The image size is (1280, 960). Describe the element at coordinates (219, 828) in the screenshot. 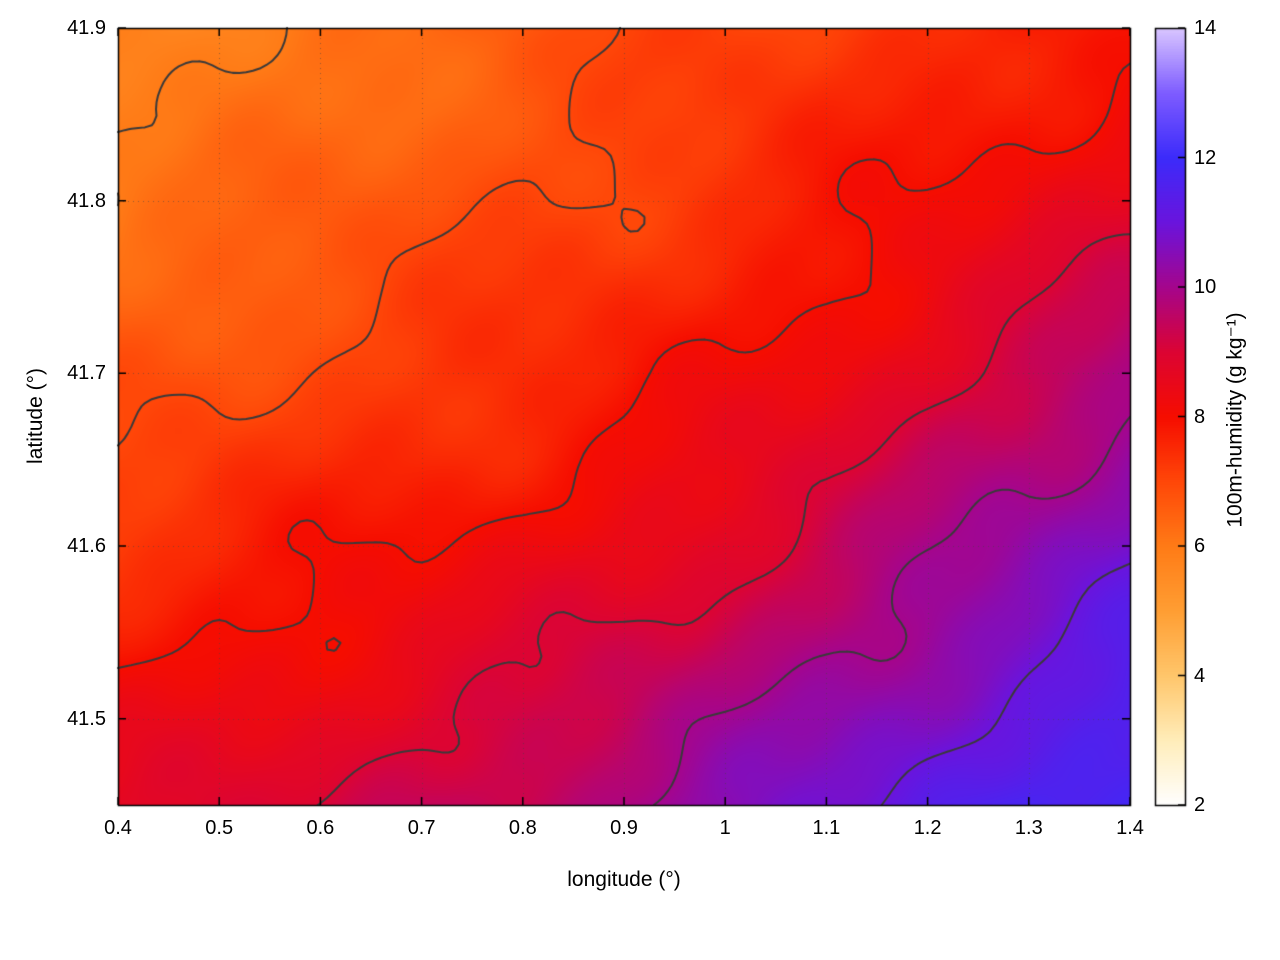

I see `x-tick-label: 0.5` at that location.